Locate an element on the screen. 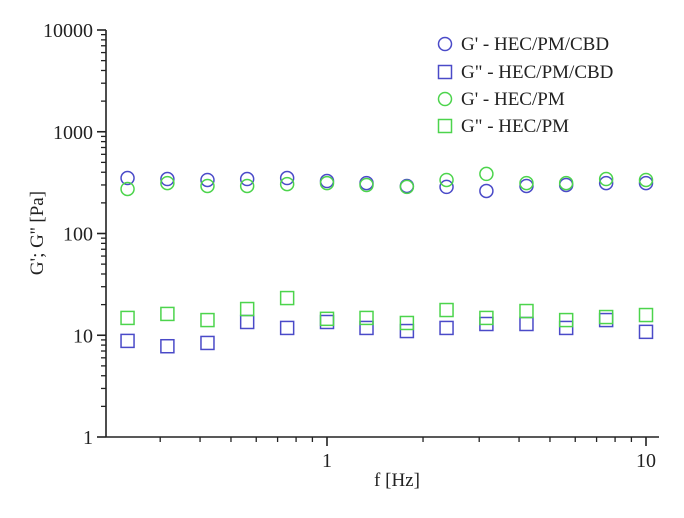 The height and width of the screenshot is (518, 684). legend-item: G' - HEC/PM is located at coordinates (501, 99).